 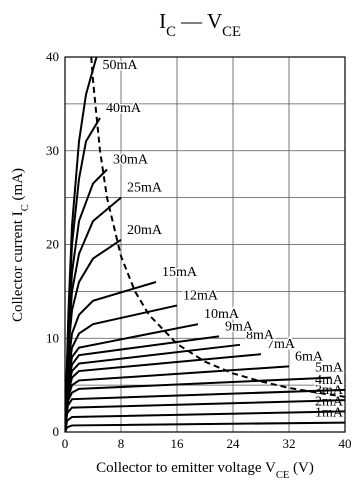 What do you see at coordinates (65, 443) in the screenshot?
I see `x-tick-label: 0` at bounding box center [65, 443].